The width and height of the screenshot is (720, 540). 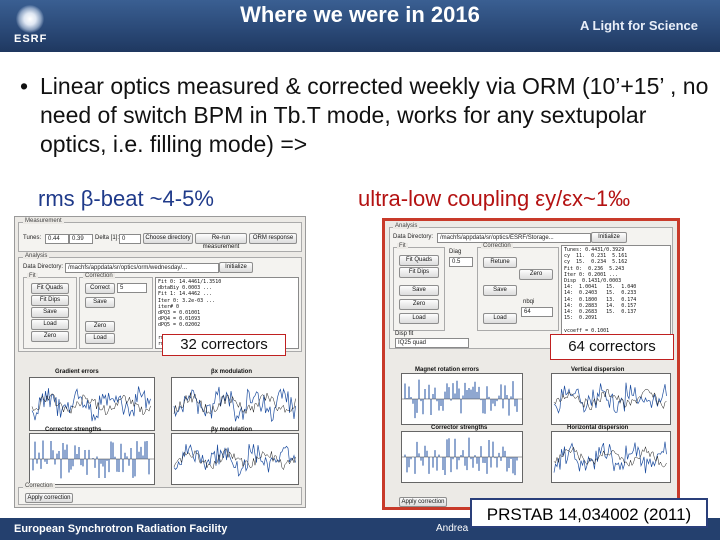 I want to click on beta-beat-heading: rms β-beat ~4-5%, so click(x=126, y=198).